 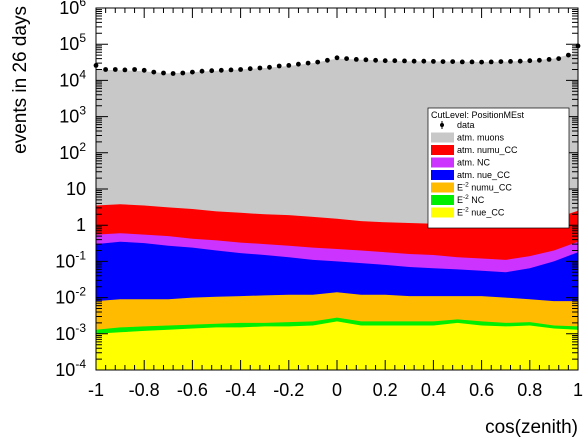 What do you see at coordinates (70, 296) in the screenshot?
I see `y-tick-label: 10⁻²` at bounding box center [70, 296].